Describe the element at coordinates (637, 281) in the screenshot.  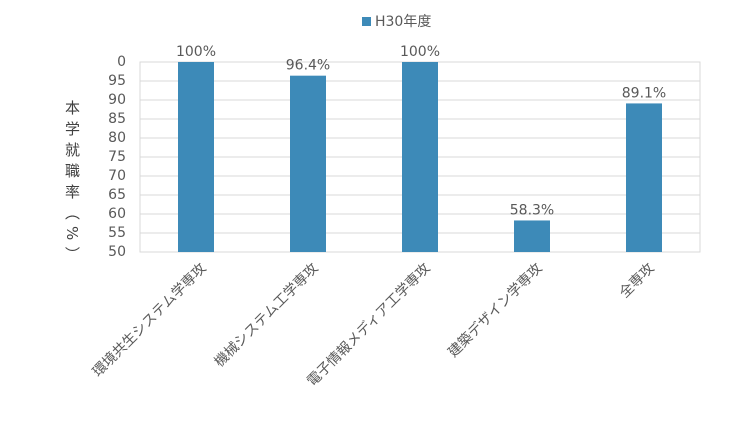
I see `x-tick-label: 全専攻` at that location.